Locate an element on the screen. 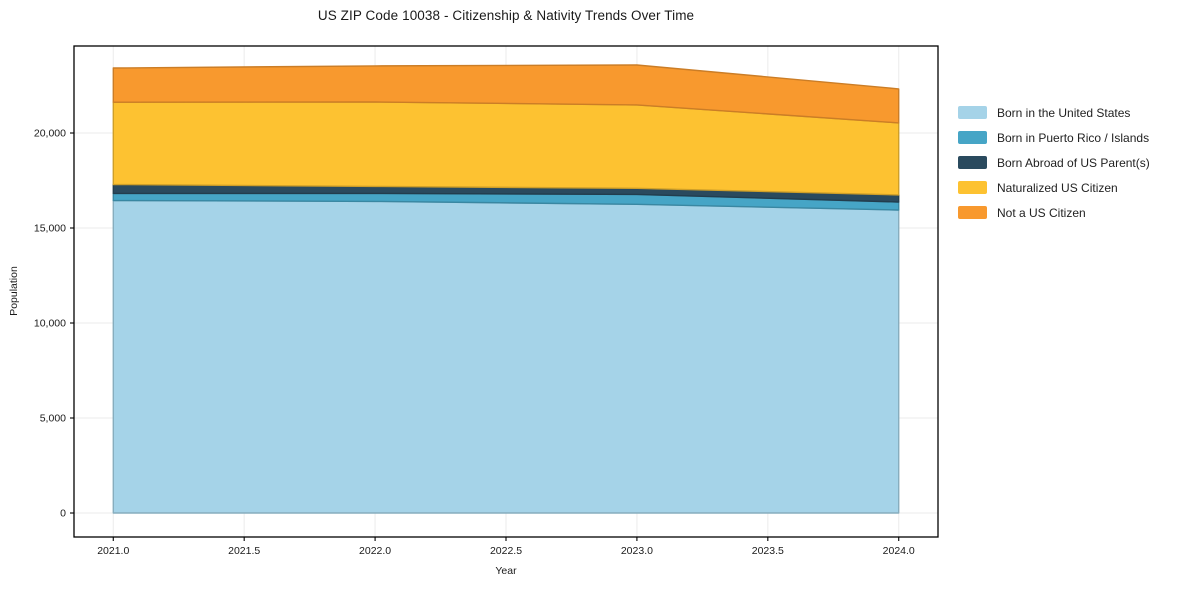 Image resolution: width=1189 pixels, height=590 pixels. legend-label: Born in the United States is located at coordinates (1064, 112).